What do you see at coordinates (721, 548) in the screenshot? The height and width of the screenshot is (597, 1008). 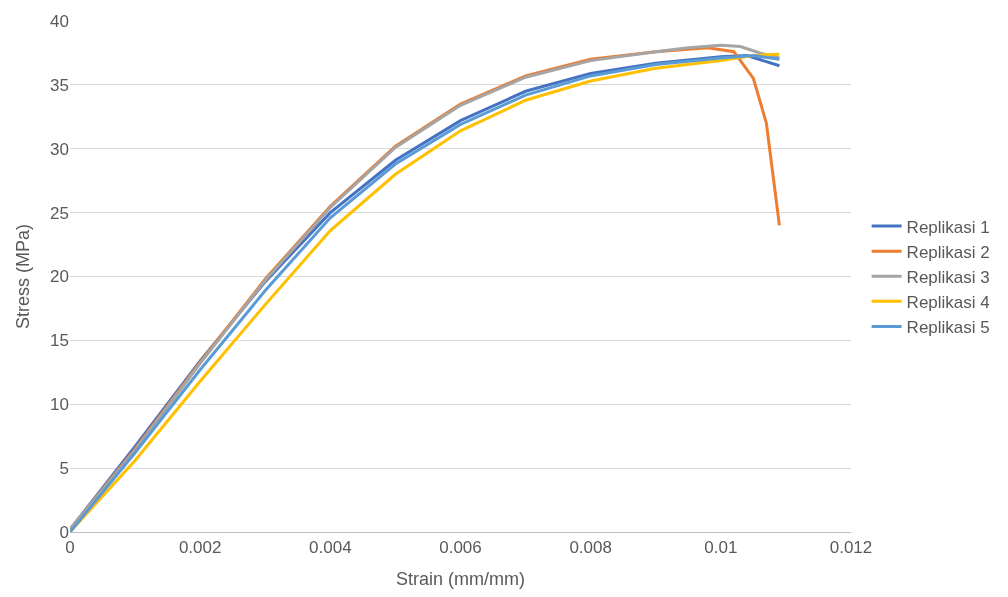 I see `x-tick-label: 0.01` at bounding box center [721, 548].